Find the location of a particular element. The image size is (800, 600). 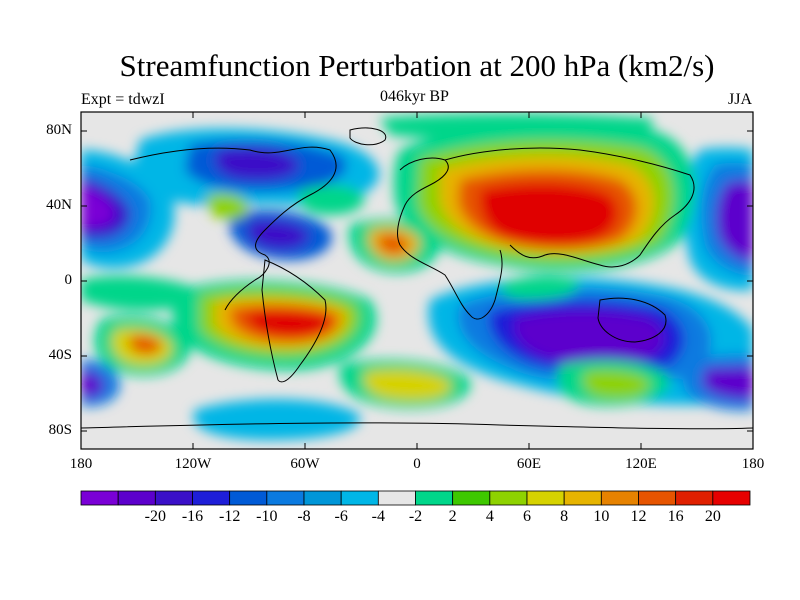

x-tick-label: 120W is located at coordinates (193, 464).